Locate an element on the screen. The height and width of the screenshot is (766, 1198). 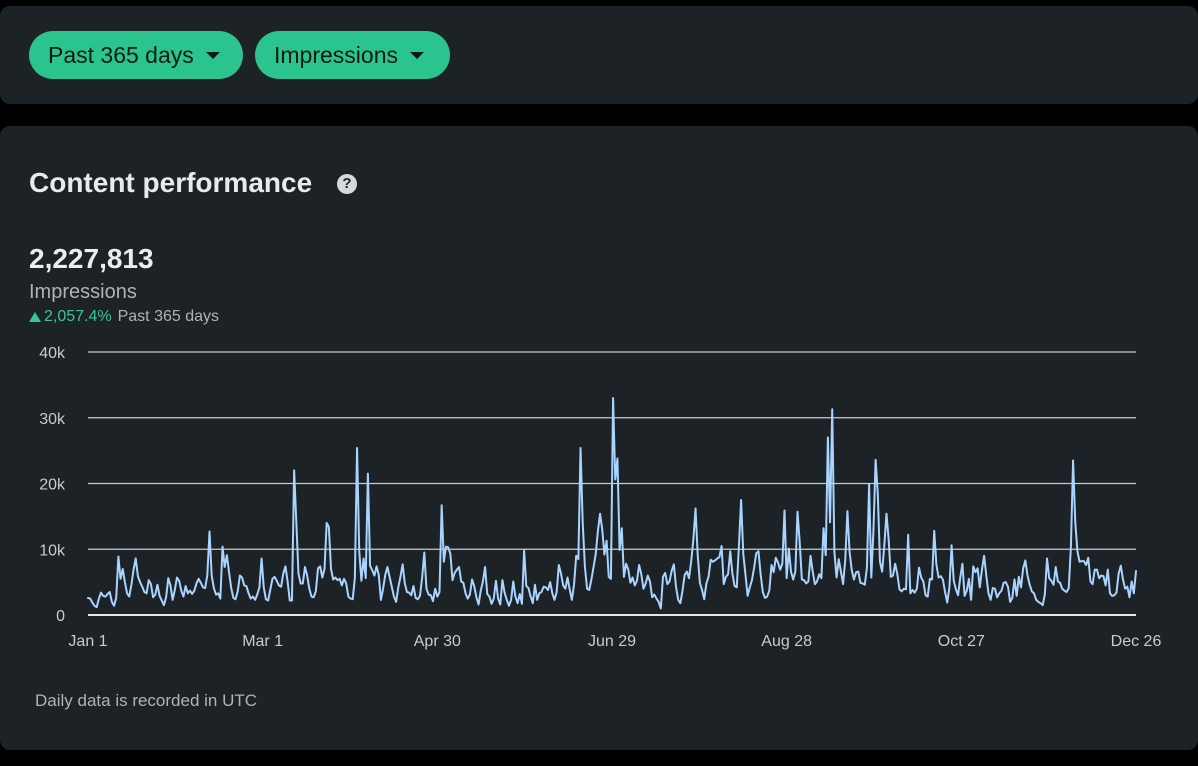
x-tick-label: Jun 29 is located at coordinates (612, 641).